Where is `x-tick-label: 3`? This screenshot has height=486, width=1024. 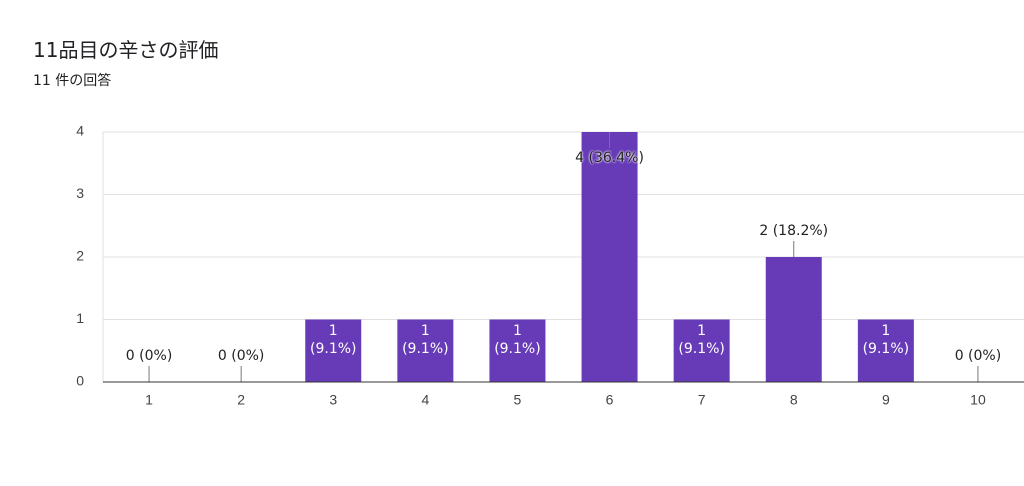
x-tick-label: 3 is located at coordinates (333, 400).